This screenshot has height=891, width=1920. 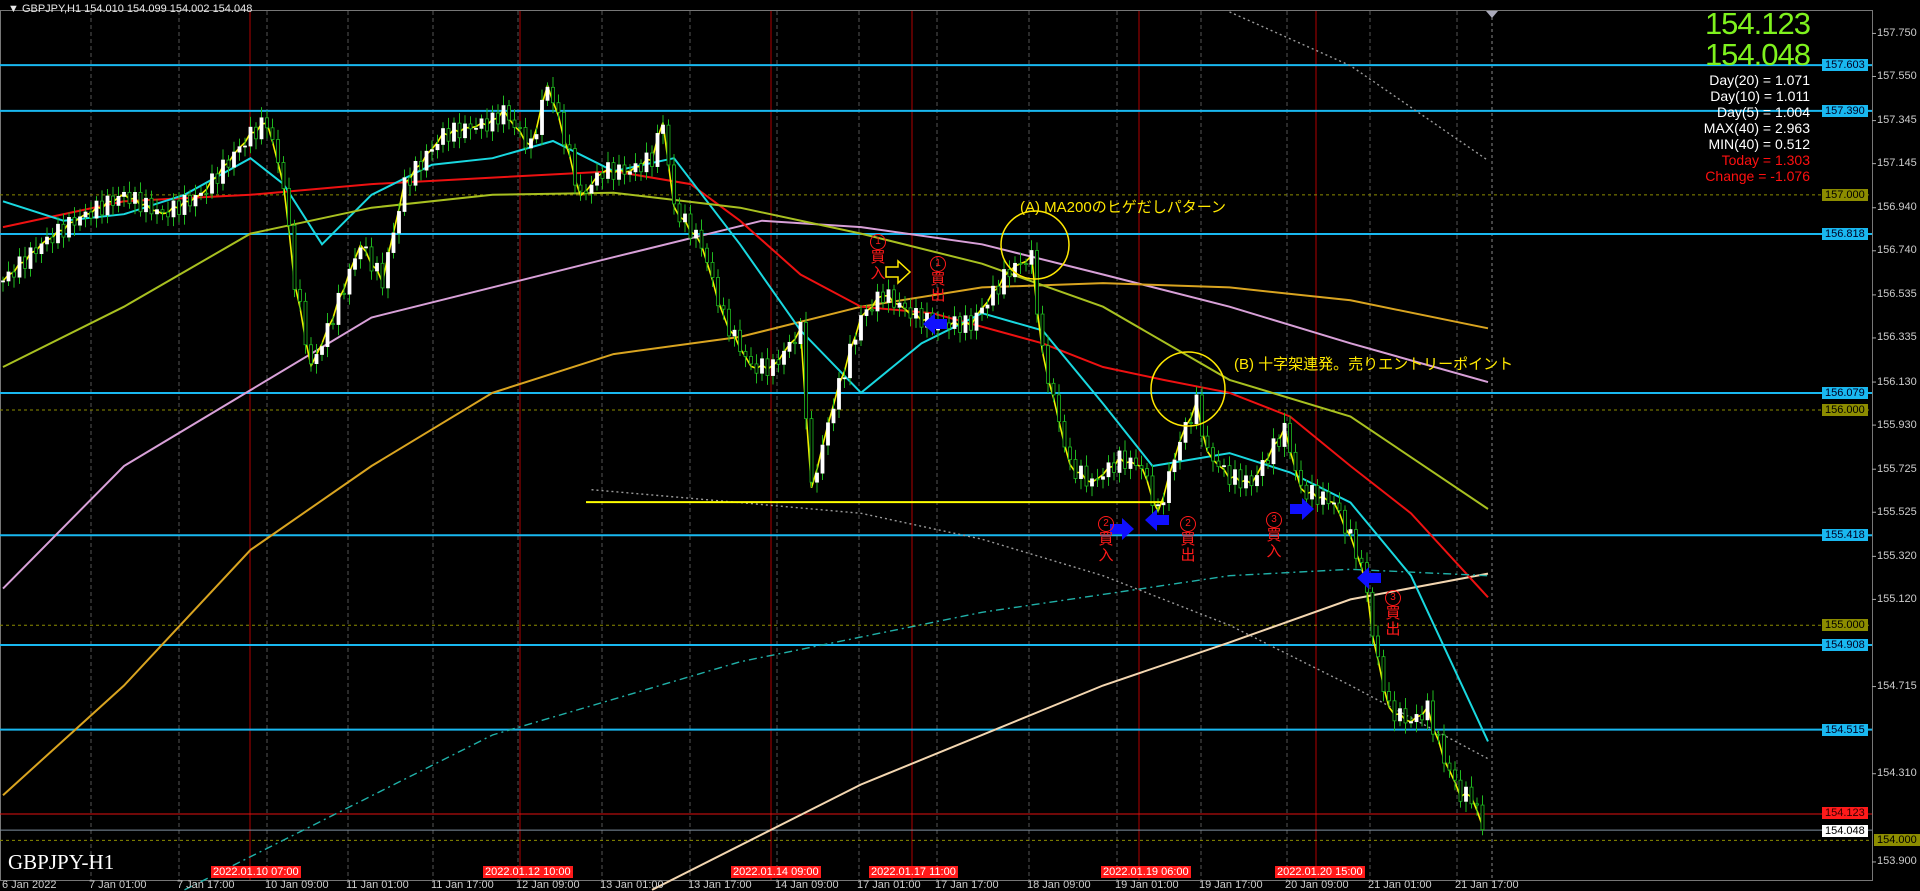 What do you see at coordinates (1897, 468) in the screenshot?
I see `price-tick-label: 155.725` at bounding box center [1897, 468].